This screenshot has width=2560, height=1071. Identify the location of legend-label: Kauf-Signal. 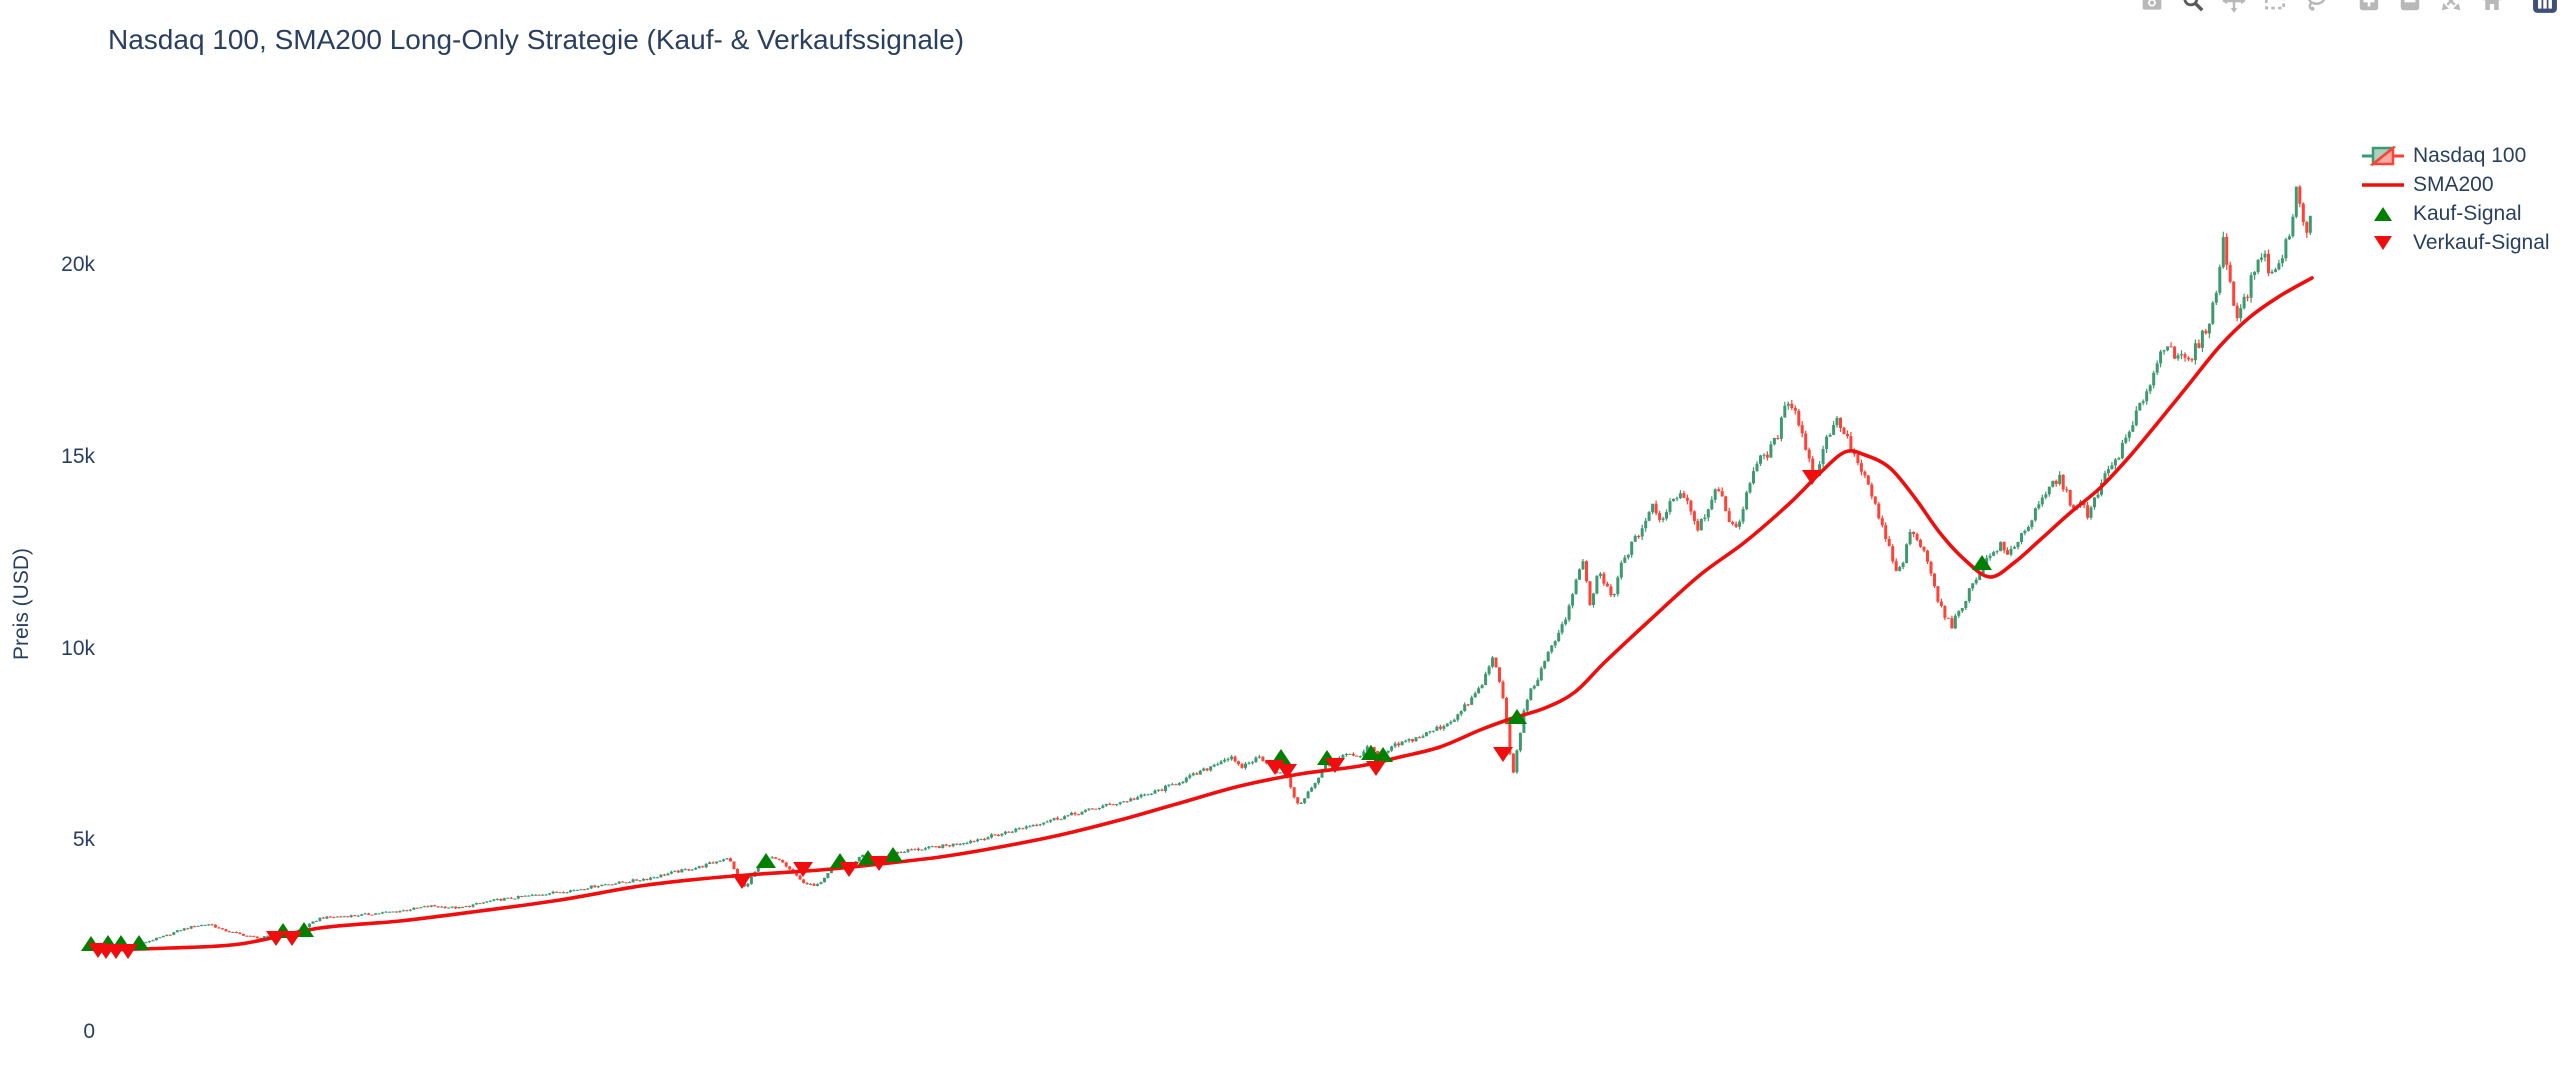
(2467, 213).